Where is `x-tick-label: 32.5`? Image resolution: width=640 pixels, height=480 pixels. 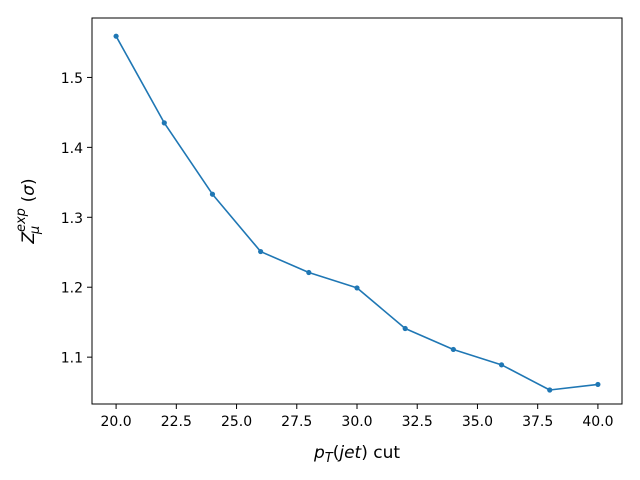
x-tick-label: 32.5 is located at coordinates (417, 422).